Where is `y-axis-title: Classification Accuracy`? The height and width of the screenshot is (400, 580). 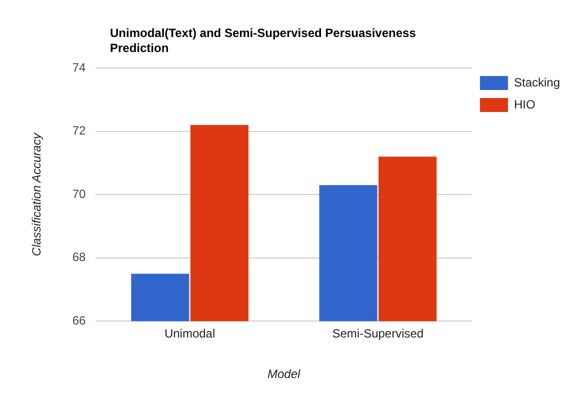 y-axis-title: Classification Accuracy is located at coordinates (37, 194).